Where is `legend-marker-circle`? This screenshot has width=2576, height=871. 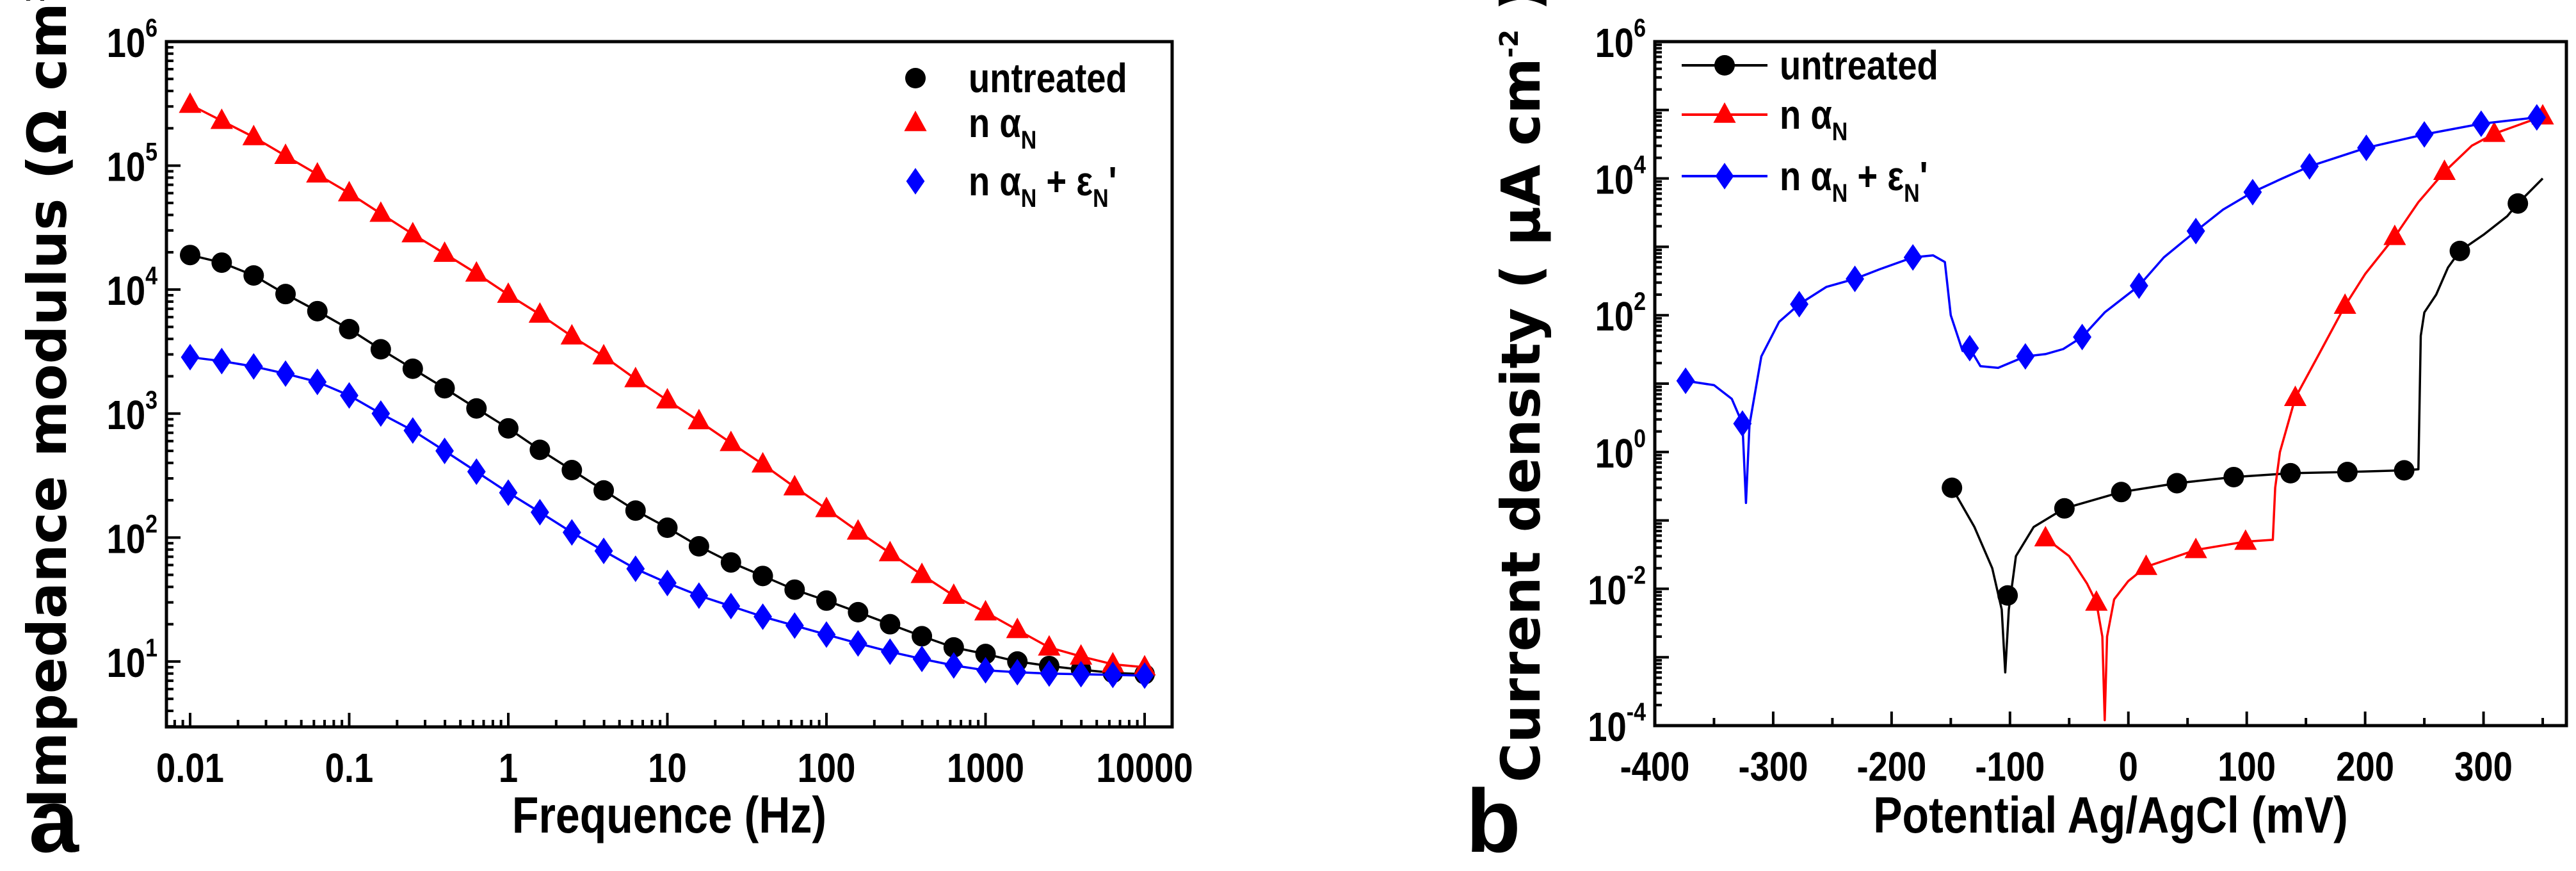
legend-marker-circle is located at coordinates (915, 78).